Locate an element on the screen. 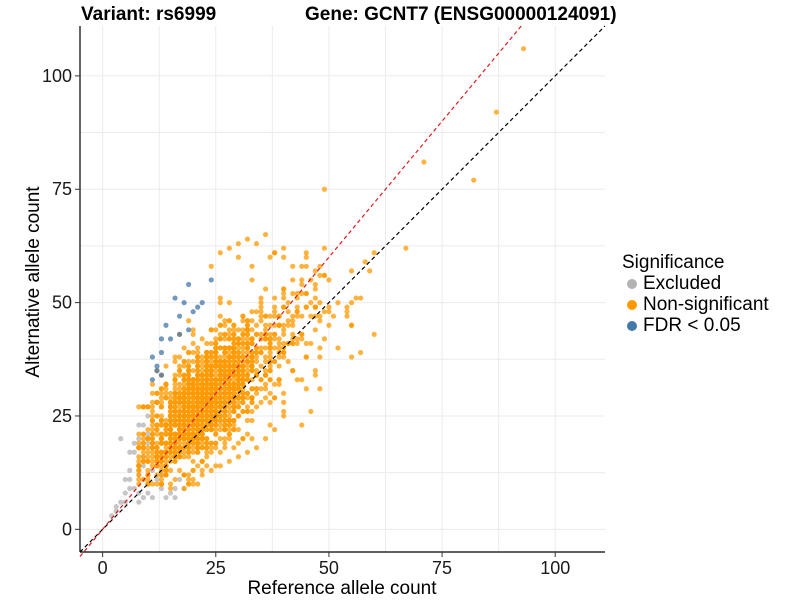 This screenshot has height=600, width=800. variant-title: Variant: rs6999 is located at coordinates (149, 14).